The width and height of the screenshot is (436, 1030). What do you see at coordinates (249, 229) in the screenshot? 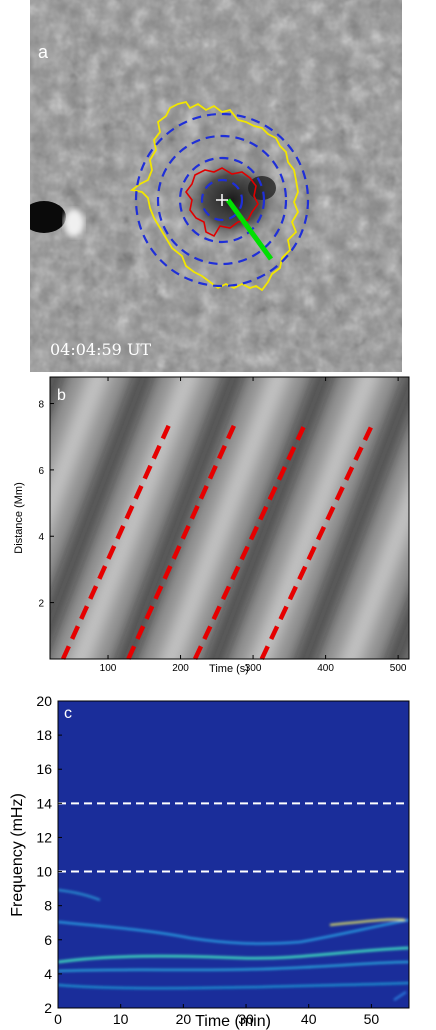
I see `green-slit` at bounding box center [249, 229].